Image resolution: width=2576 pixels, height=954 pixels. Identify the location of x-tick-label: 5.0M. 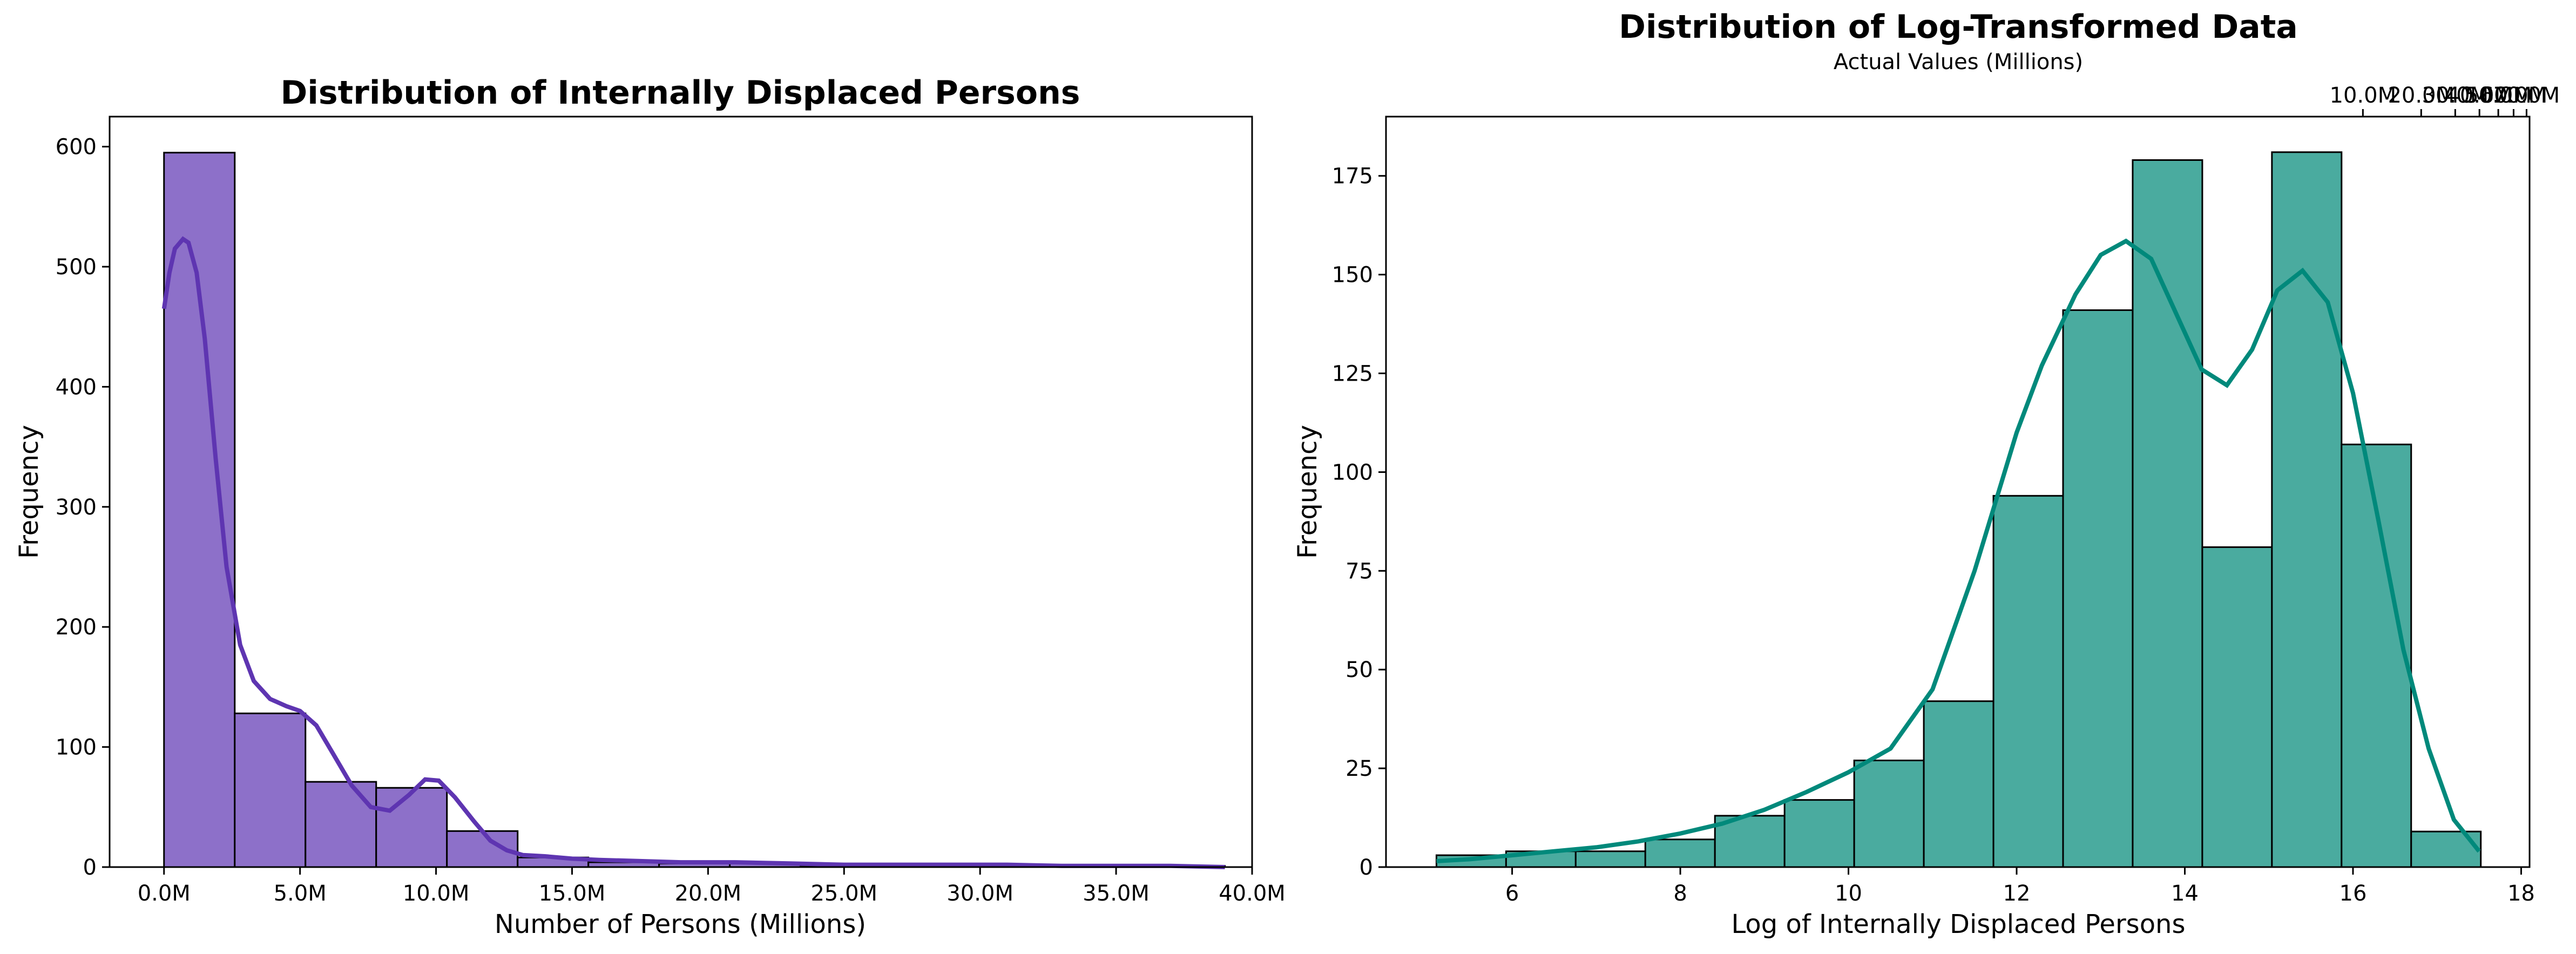
(300, 893).